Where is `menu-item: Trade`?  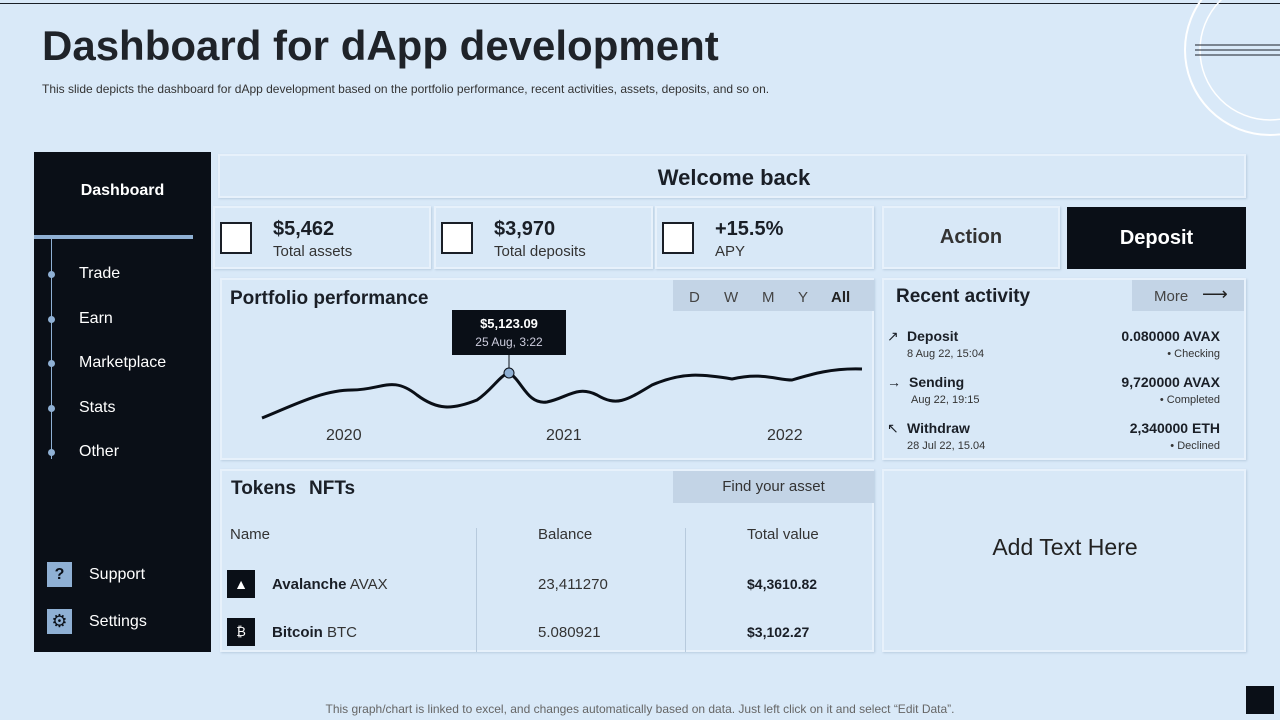 menu-item: Trade is located at coordinates (100, 273).